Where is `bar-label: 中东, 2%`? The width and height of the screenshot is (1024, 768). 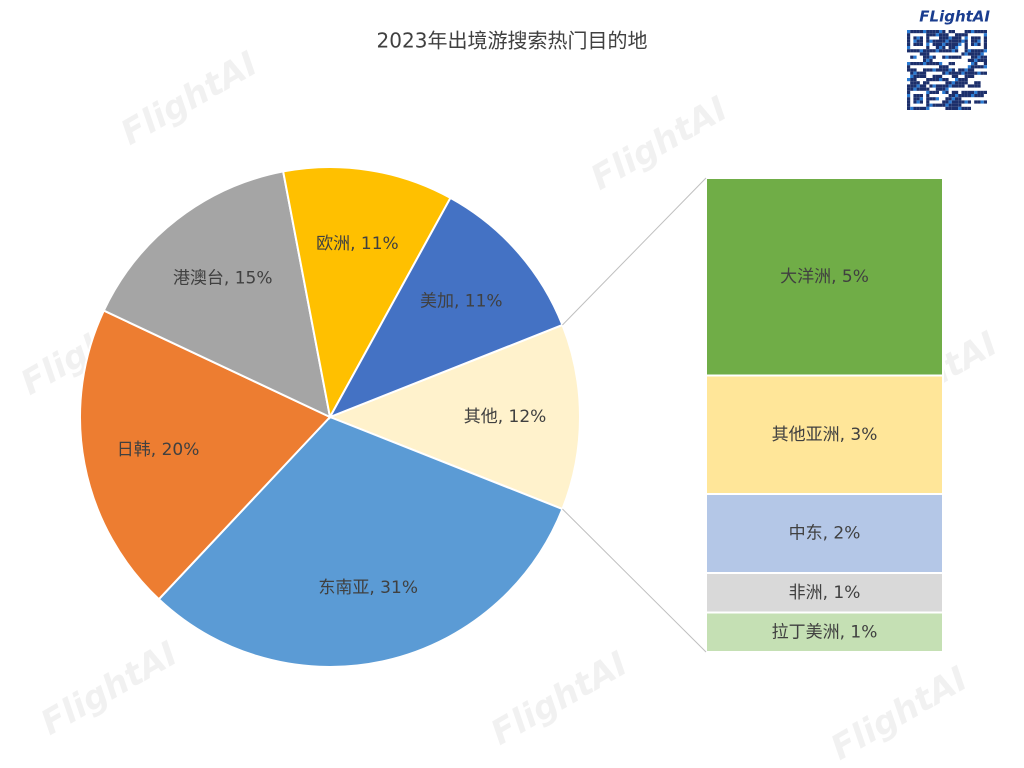 bar-label: 中东, 2% is located at coordinates (825, 534).